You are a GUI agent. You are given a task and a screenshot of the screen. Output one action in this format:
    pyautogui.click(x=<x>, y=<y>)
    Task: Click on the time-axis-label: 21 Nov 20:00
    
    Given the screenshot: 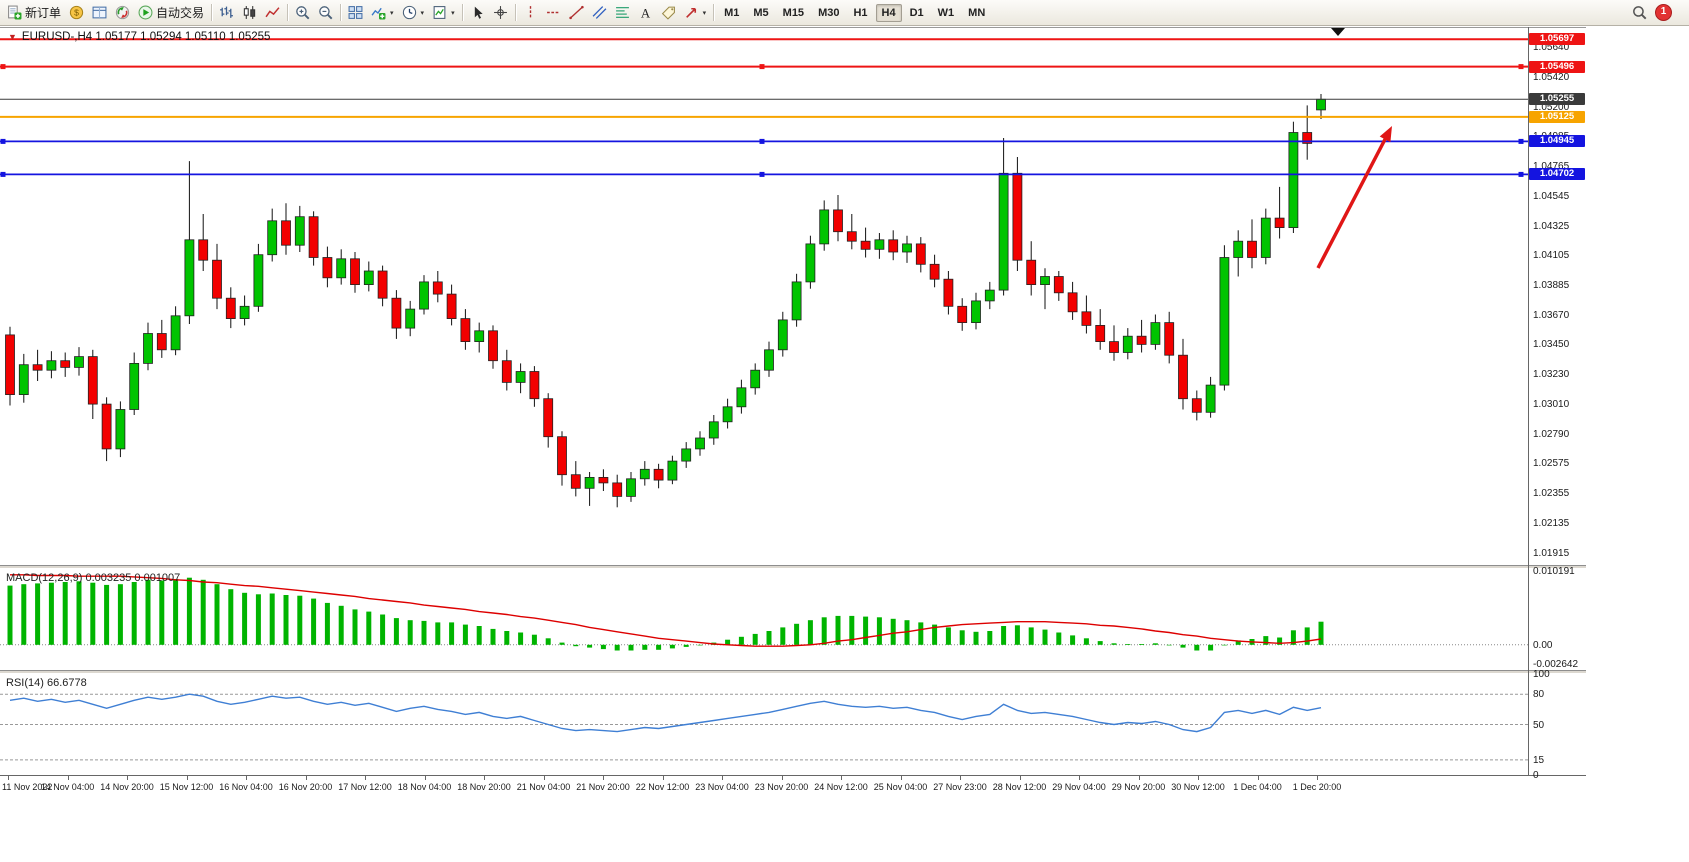 What is the action you would take?
    pyautogui.click(x=603, y=787)
    